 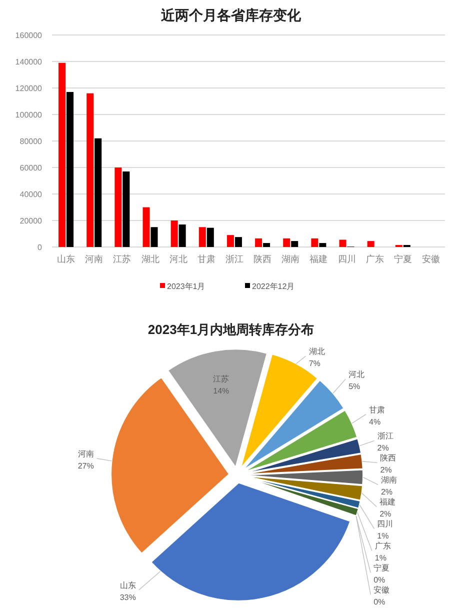 I want to click on x-tick-label: 河南, so click(x=94, y=259).